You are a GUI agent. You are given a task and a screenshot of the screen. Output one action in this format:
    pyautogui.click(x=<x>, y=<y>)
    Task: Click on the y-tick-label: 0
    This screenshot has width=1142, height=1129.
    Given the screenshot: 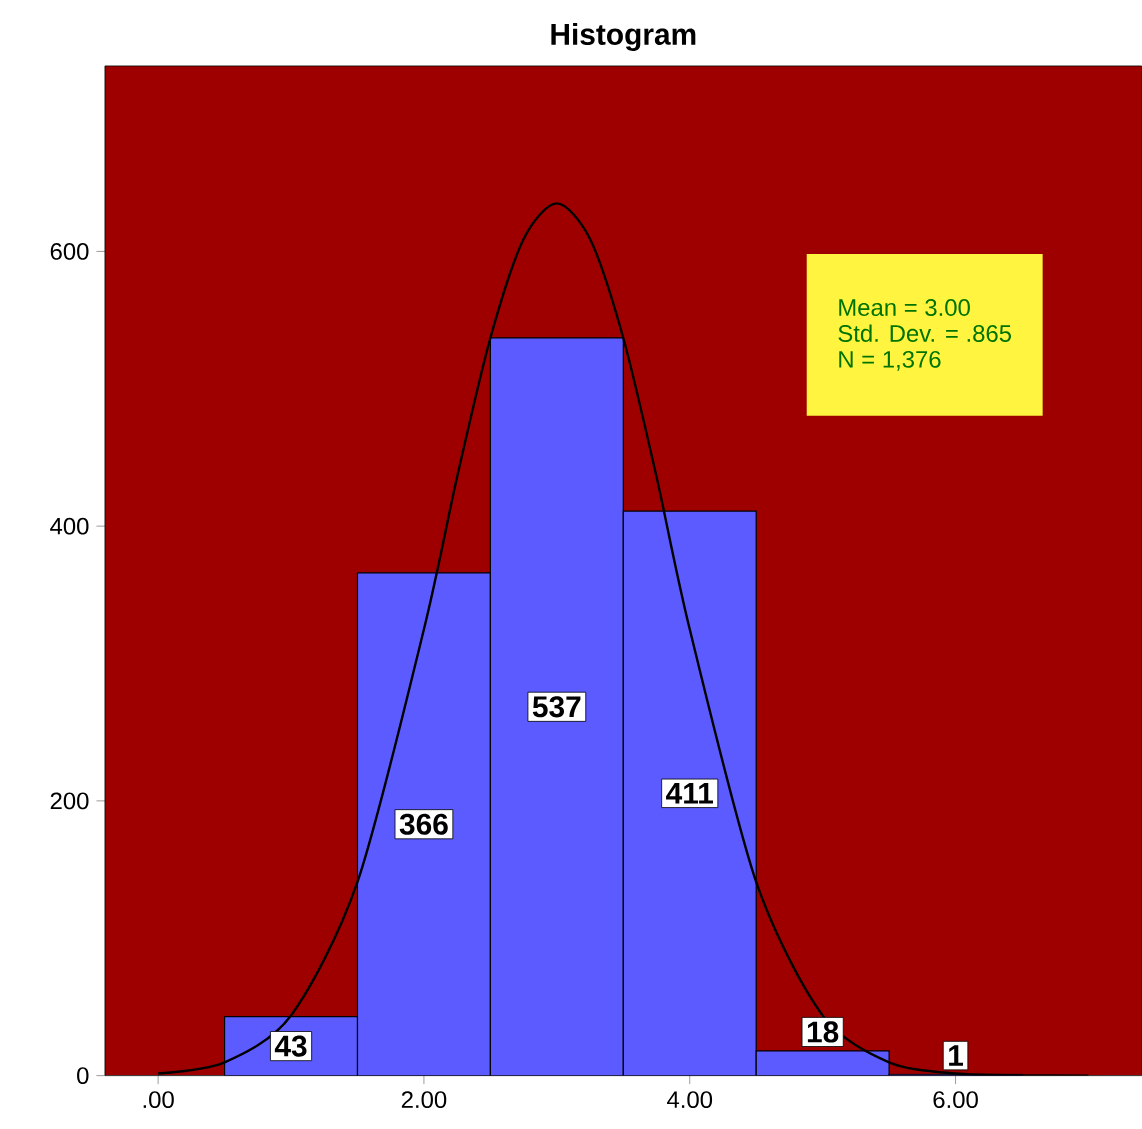 What is the action you would take?
    pyautogui.click(x=83, y=1076)
    